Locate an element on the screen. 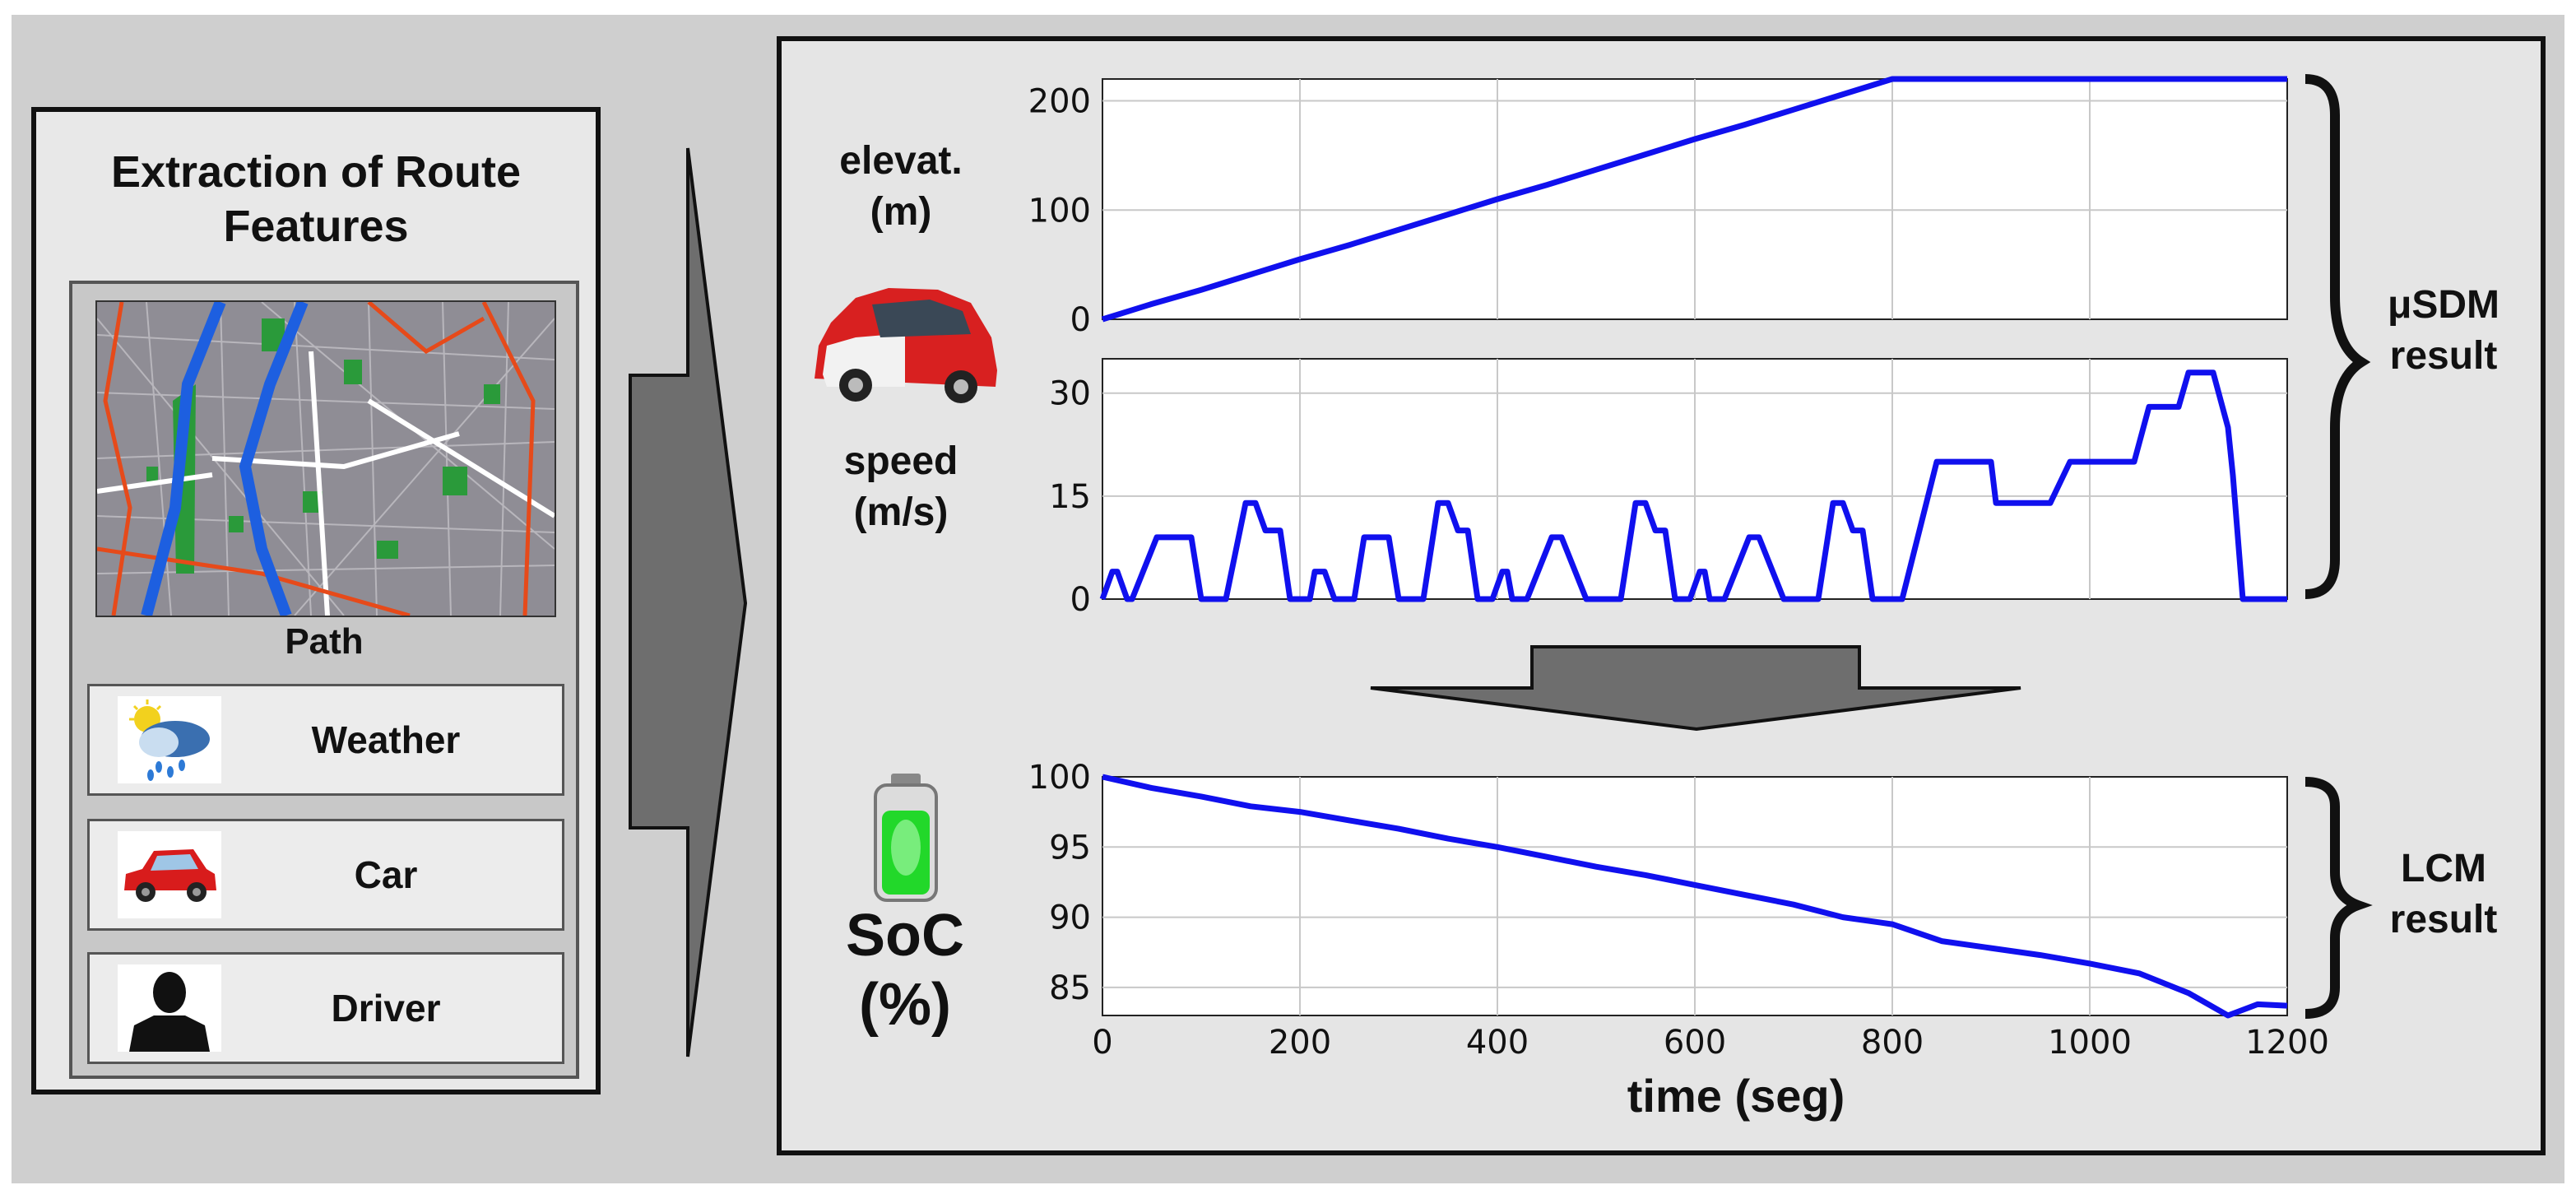 This screenshot has width=2576, height=1199. speed-label-line-2: (m/s) is located at coordinates (901, 512).